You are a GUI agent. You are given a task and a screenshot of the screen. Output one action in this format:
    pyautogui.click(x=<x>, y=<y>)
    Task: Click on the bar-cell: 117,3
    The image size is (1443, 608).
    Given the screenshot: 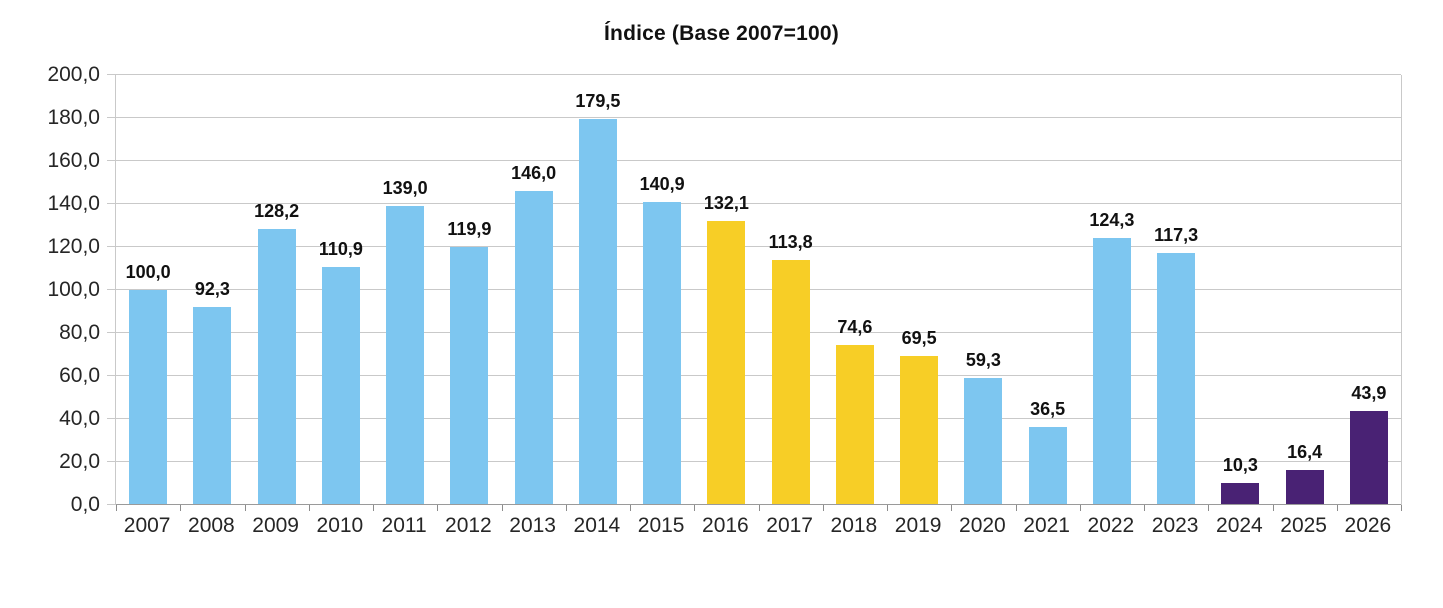 What is the action you would take?
    pyautogui.click(x=1176, y=290)
    